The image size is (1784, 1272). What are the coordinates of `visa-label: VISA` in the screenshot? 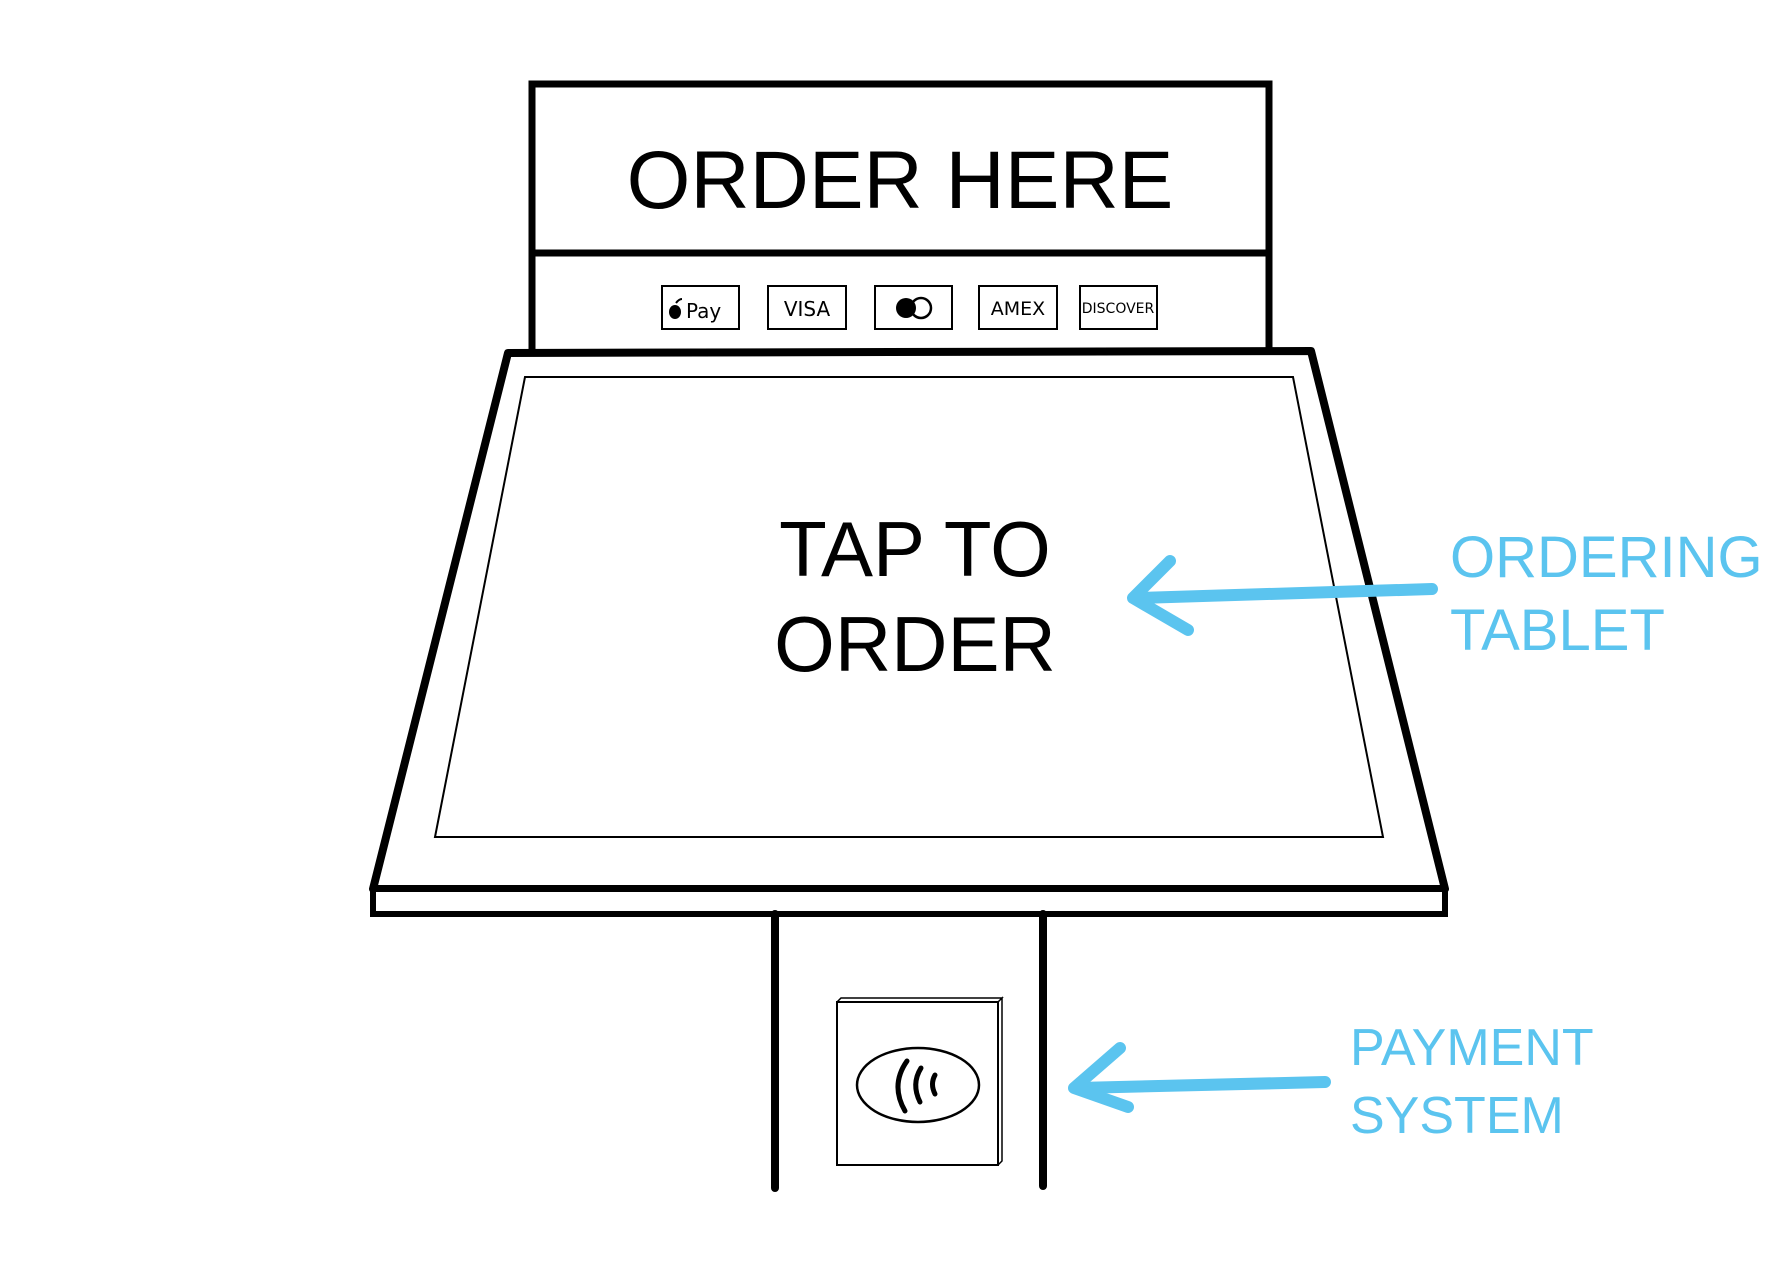 It's located at (807, 309).